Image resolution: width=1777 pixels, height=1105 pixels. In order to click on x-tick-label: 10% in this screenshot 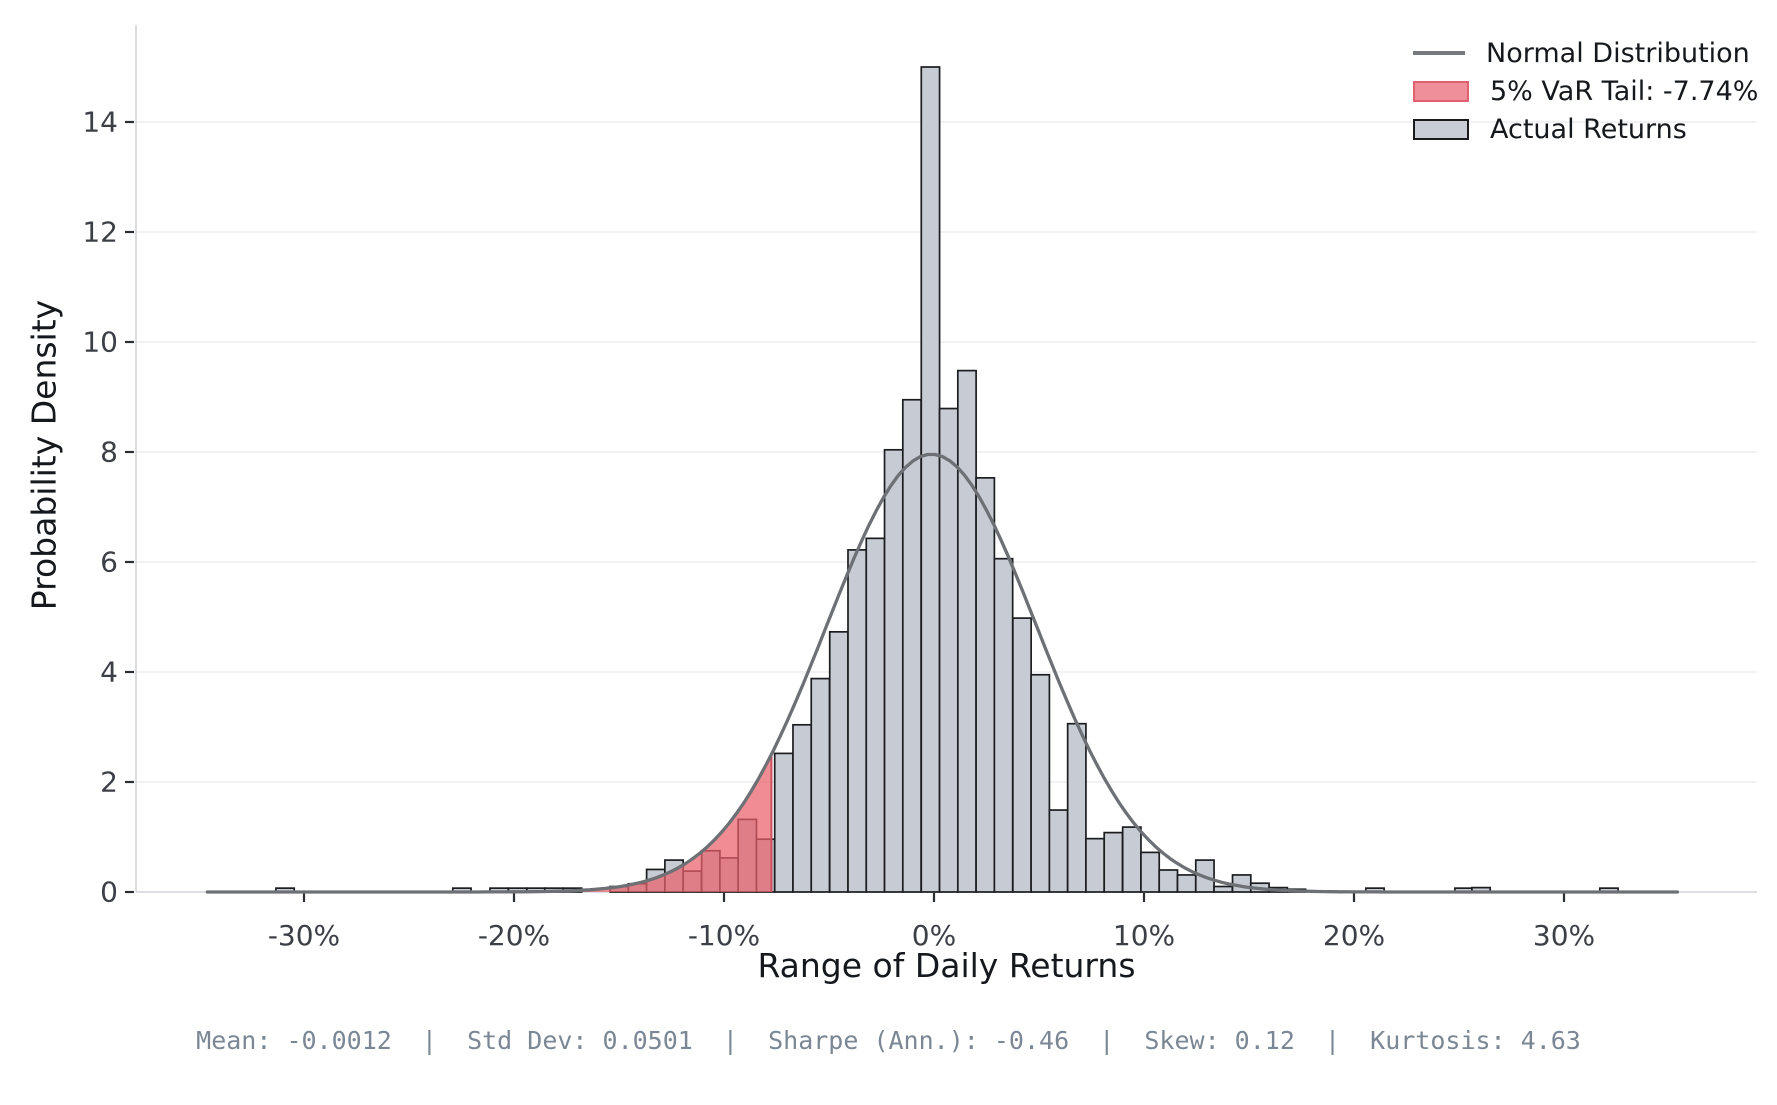, I will do `click(1144, 935)`.